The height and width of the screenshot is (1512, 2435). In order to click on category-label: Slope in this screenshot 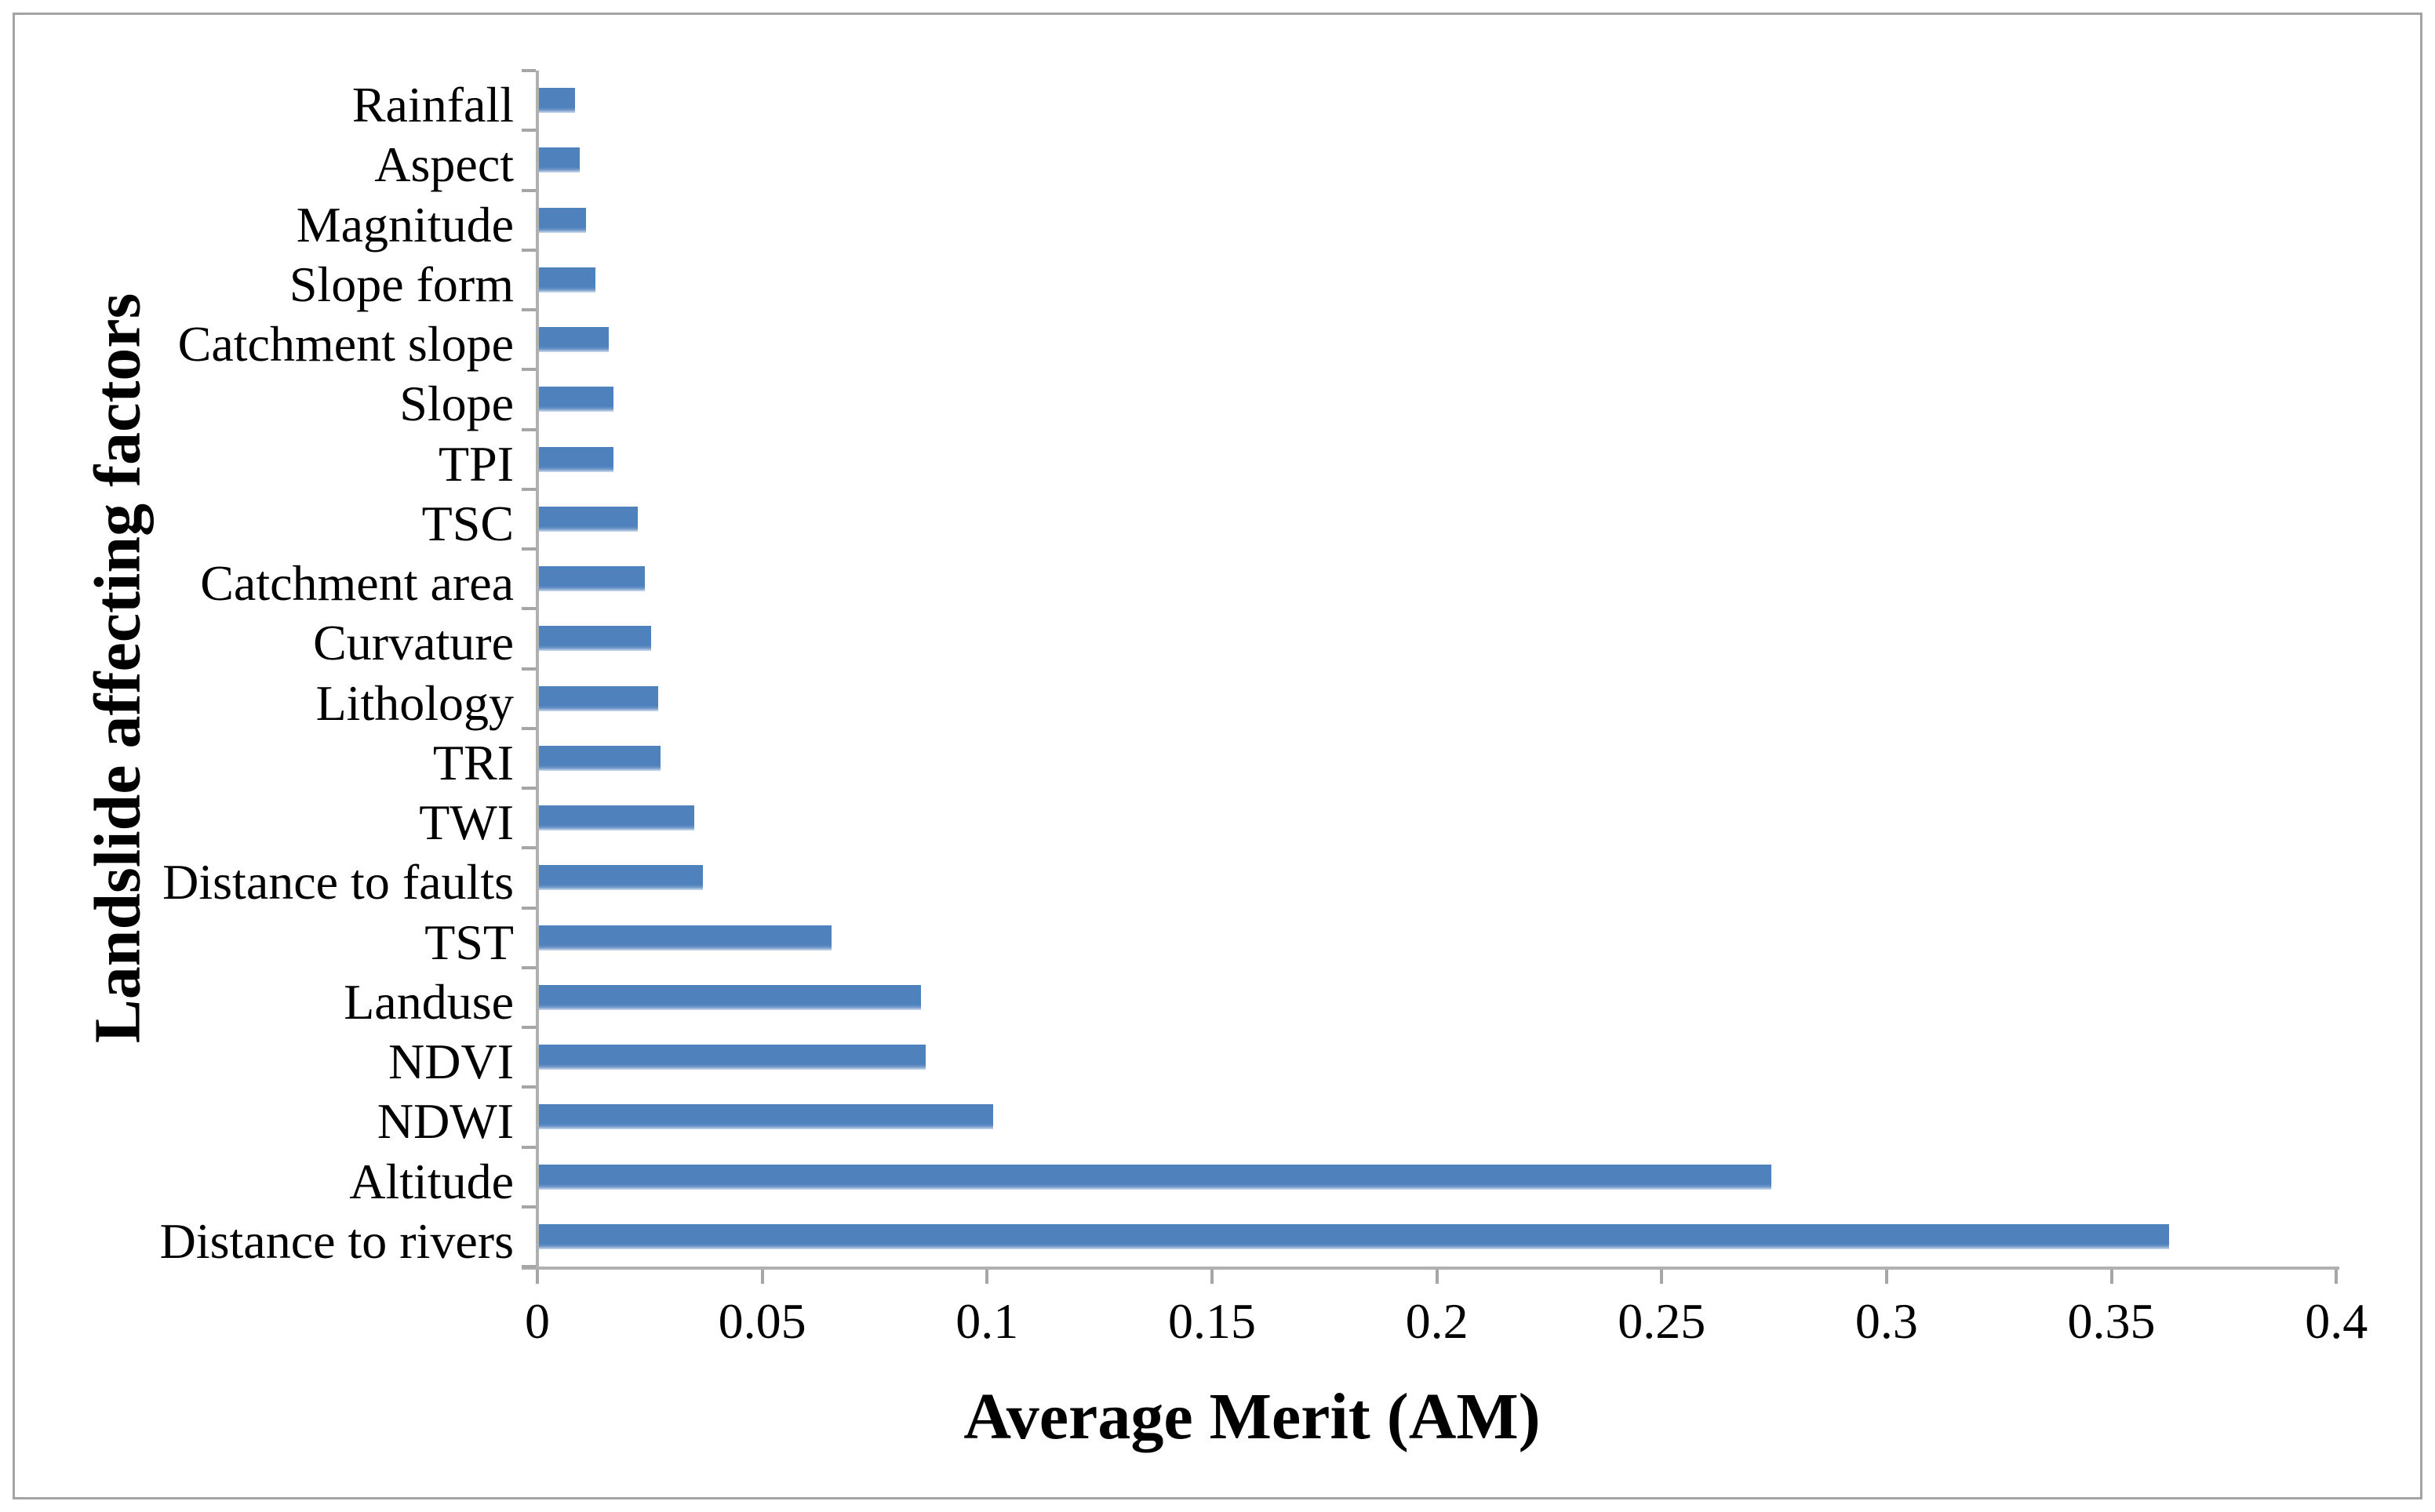, I will do `click(456, 404)`.